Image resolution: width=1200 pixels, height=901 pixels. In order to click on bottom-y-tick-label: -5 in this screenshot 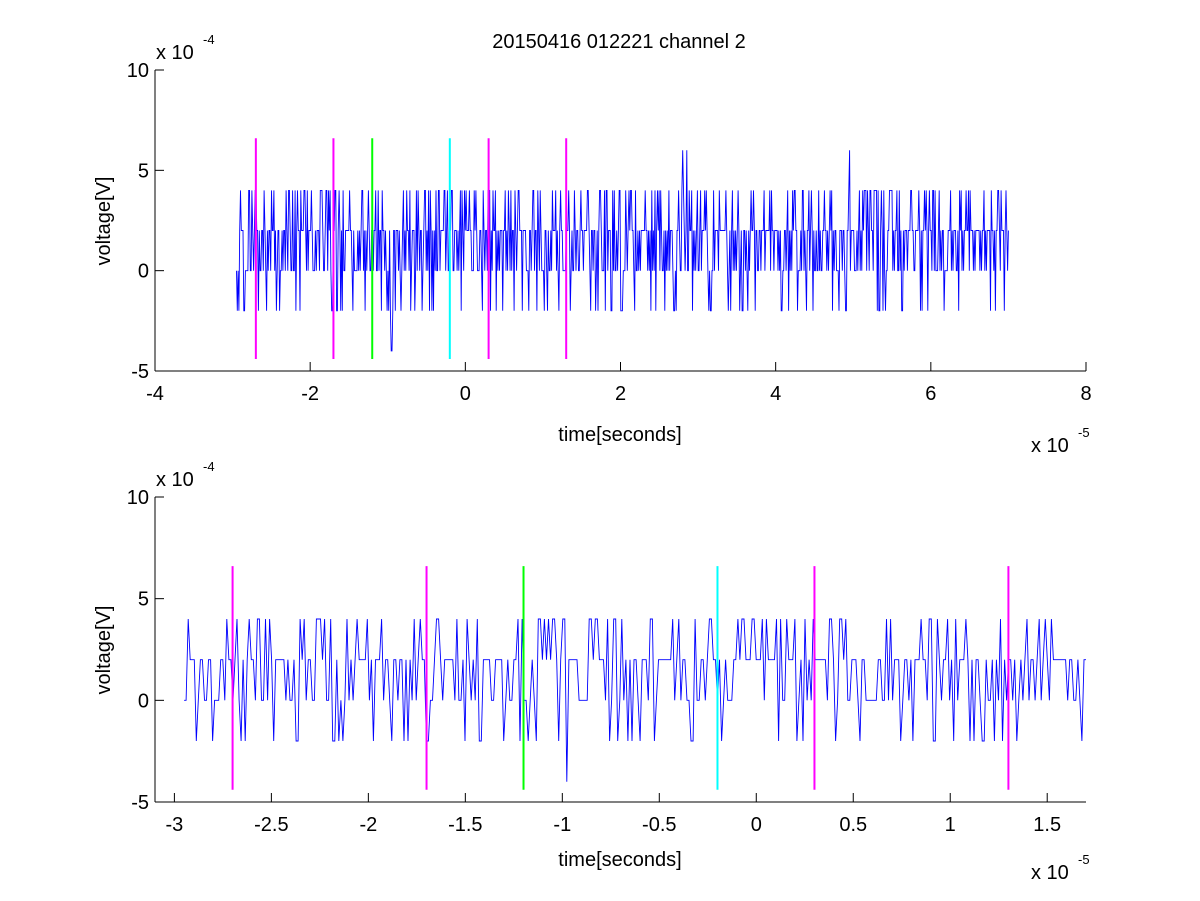, I will do `click(140, 803)`.